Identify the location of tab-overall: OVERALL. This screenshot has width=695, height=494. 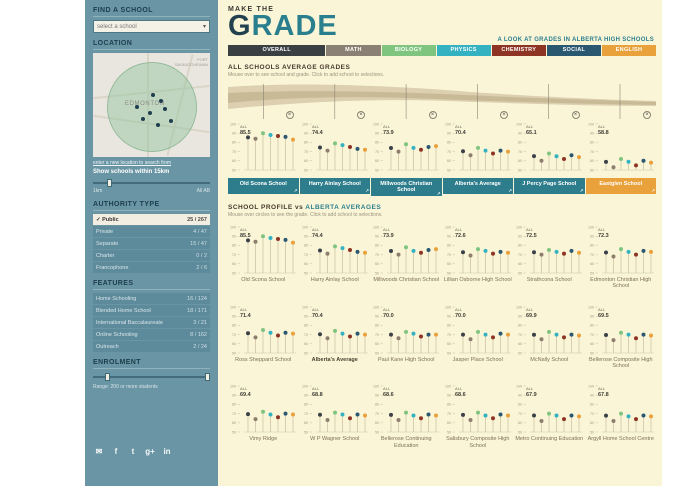
(277, 50).